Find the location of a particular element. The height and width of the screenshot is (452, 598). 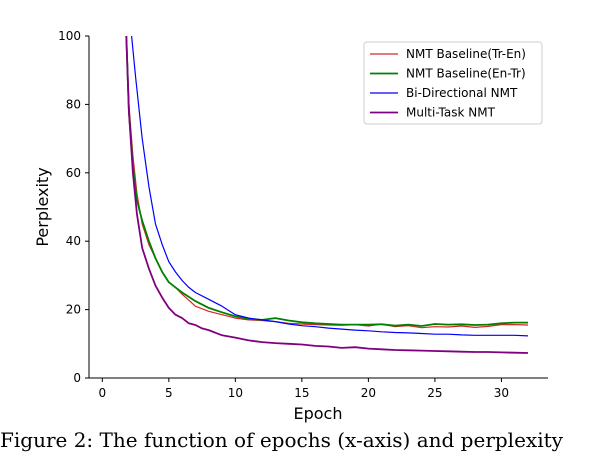

y-tick-label: 80 is located at coordinates (73, 104).